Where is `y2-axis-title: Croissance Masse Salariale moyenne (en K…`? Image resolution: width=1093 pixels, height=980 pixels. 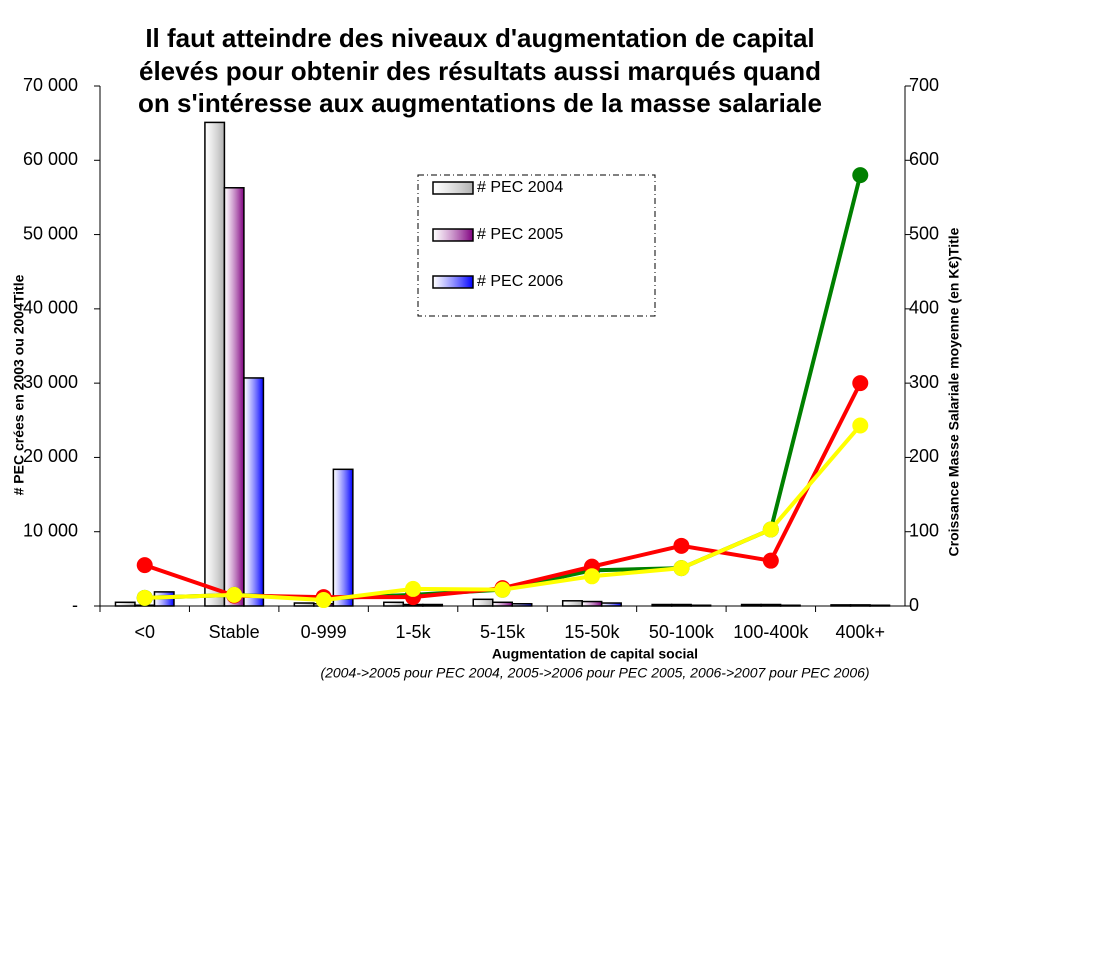
y2-axis-title: Croissance Masse Salariale moyenne (en K… is located at coordinates (954, 391).